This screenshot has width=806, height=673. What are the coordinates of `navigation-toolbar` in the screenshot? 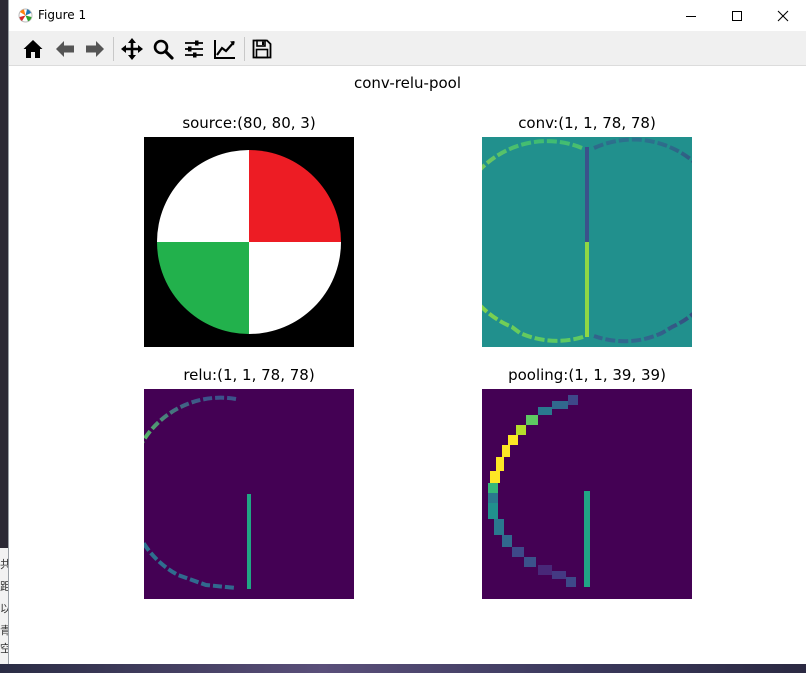 It's located at (407, 48).